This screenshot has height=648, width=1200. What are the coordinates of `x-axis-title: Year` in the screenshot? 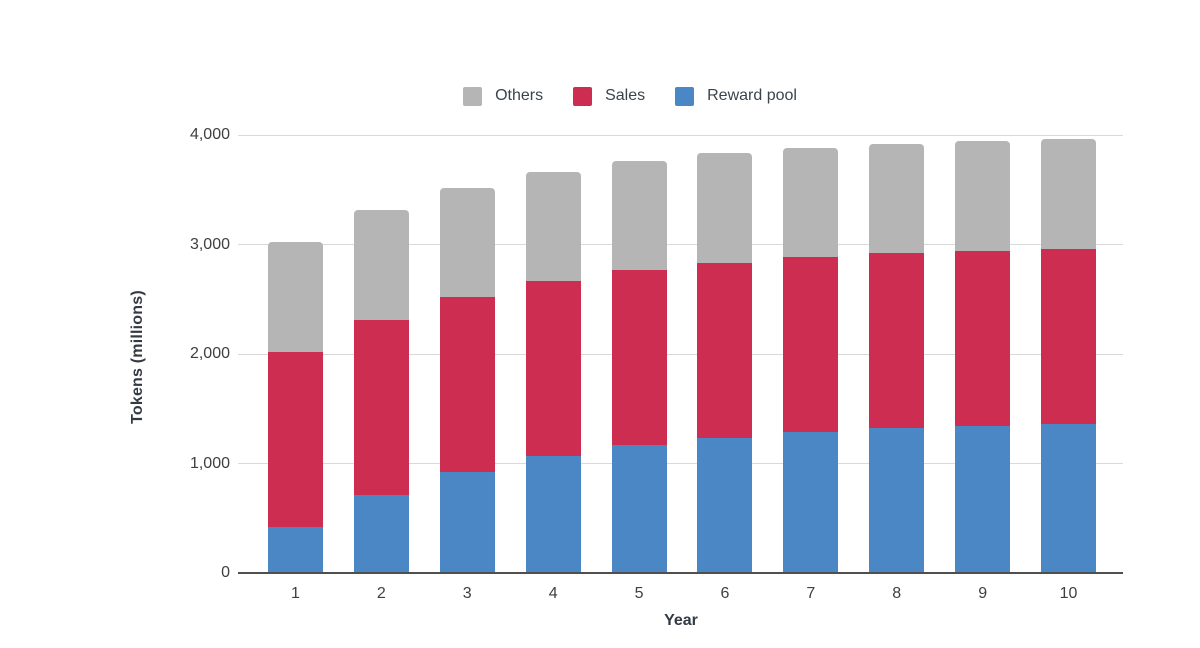 It's located at (681, 620).